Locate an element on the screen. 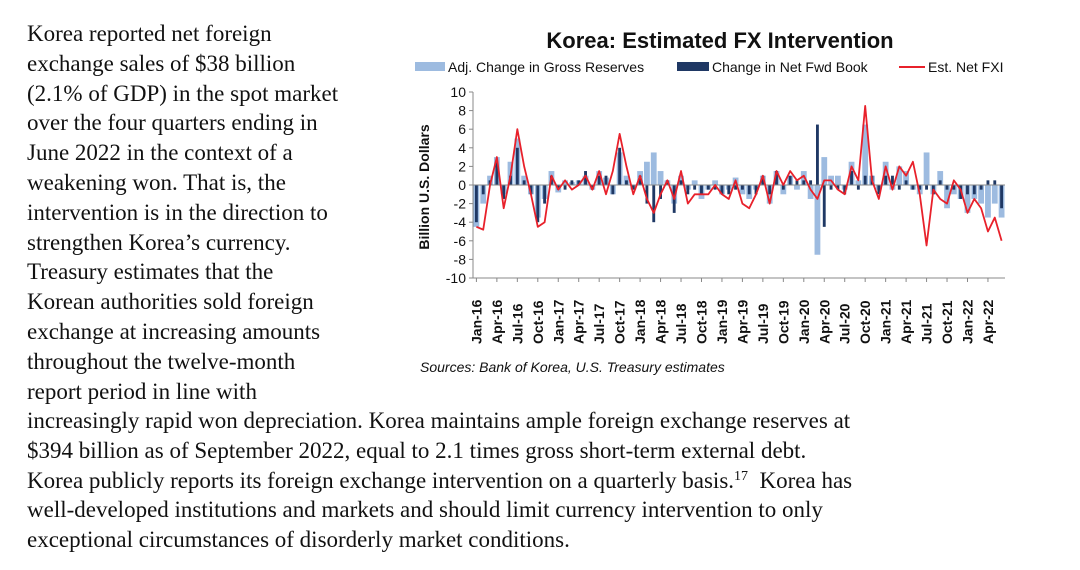  x-tick-label: Apr-16 is located at coordinates (497, 321).